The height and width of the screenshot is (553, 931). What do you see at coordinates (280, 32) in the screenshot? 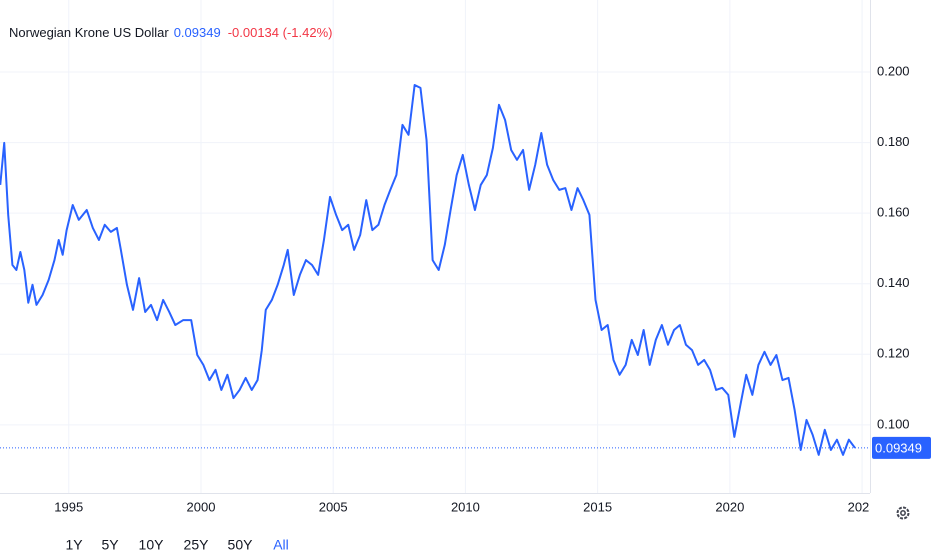
I see `price-change: -0.00134 (-1.42%)` at bounding box center [280, 32].